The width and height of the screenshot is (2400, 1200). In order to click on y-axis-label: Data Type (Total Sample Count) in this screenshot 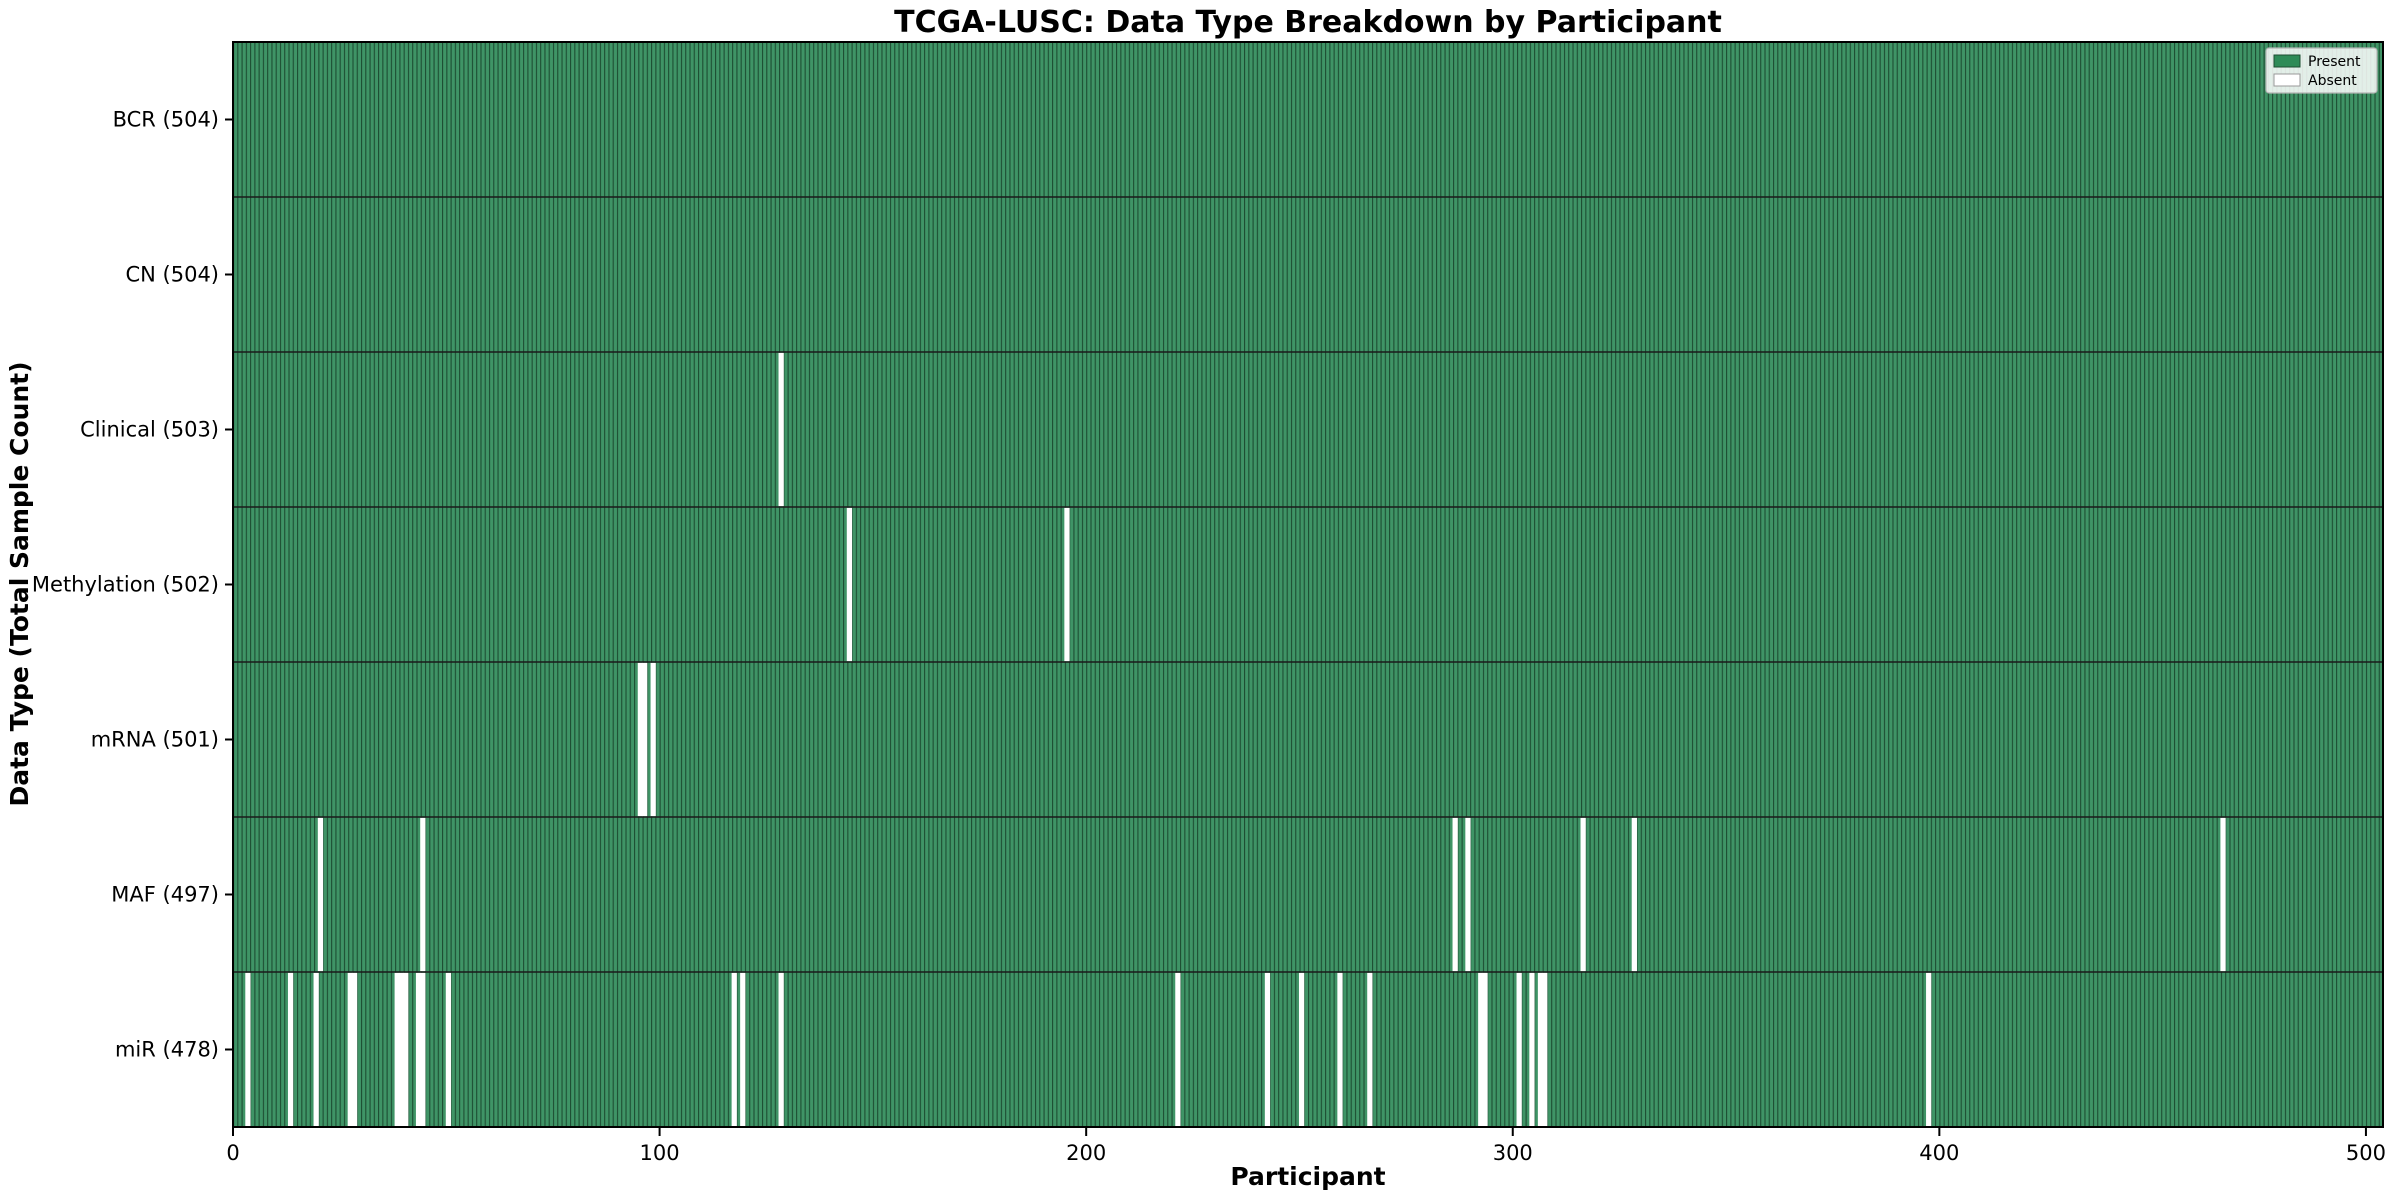, I will do `click(19, 583)`.